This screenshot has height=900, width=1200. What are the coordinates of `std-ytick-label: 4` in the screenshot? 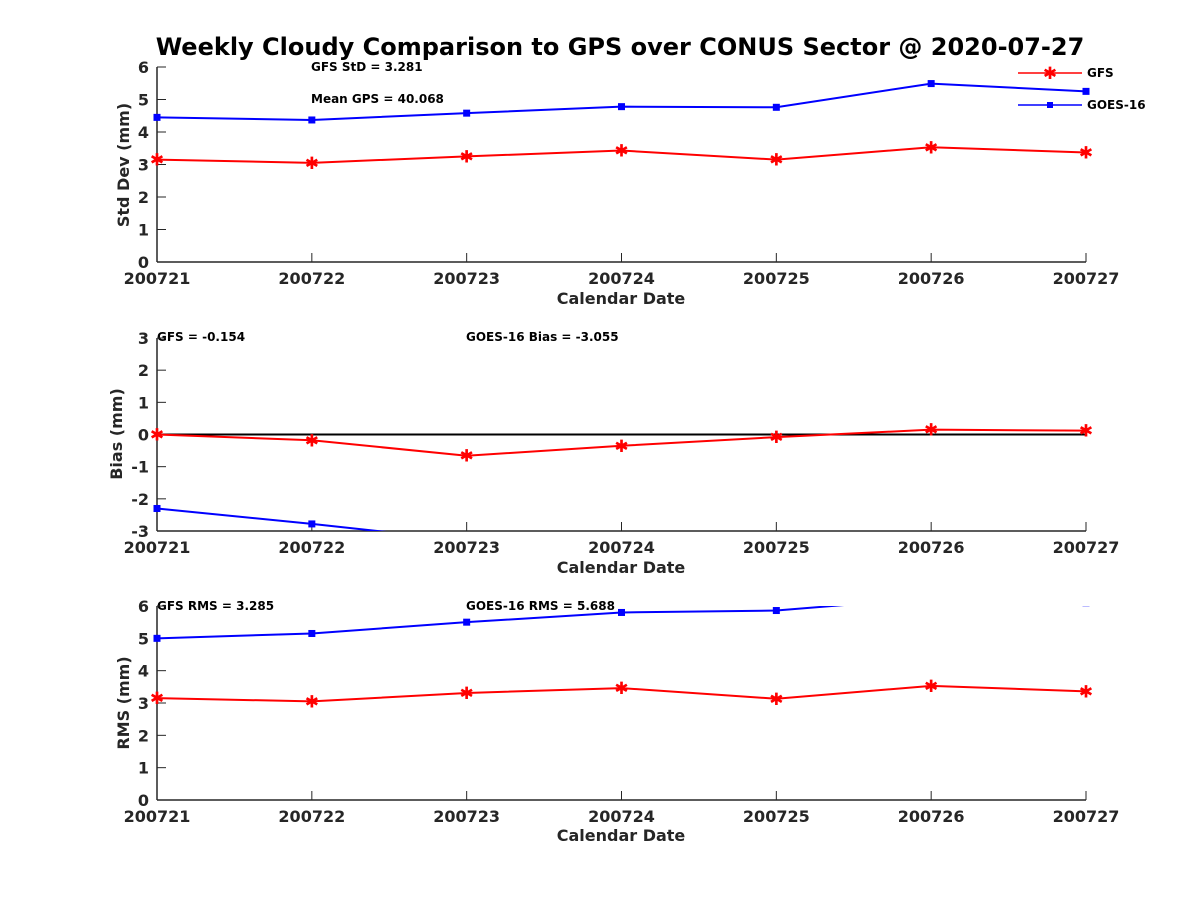 It's located at (143, 132).